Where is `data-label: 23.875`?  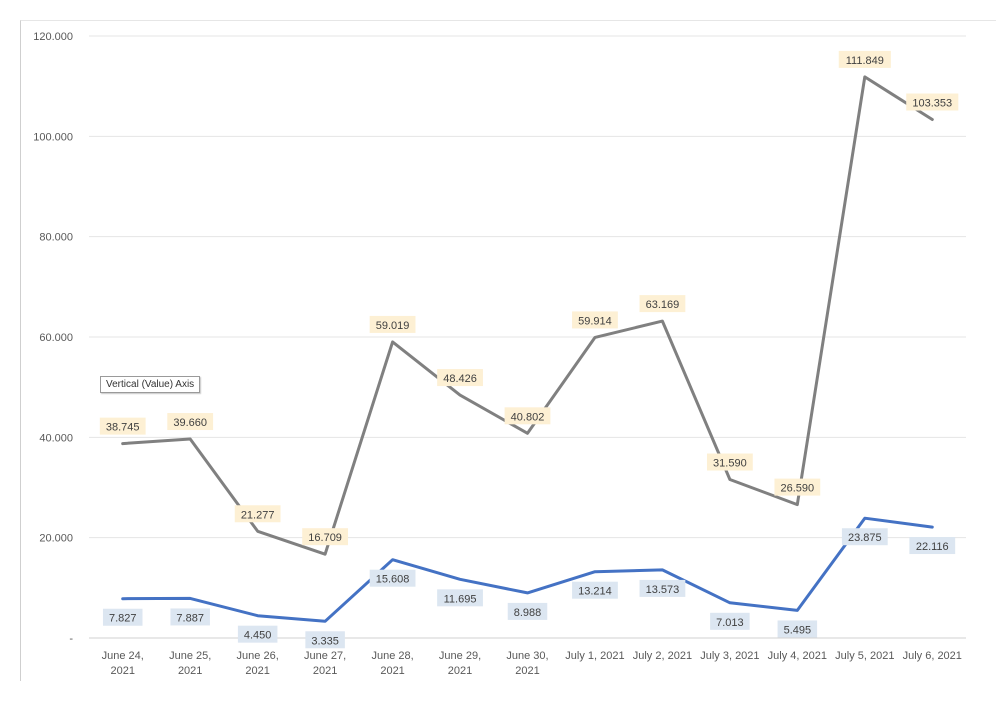 data-label: 23.875 is located at coordinates (865, 538).